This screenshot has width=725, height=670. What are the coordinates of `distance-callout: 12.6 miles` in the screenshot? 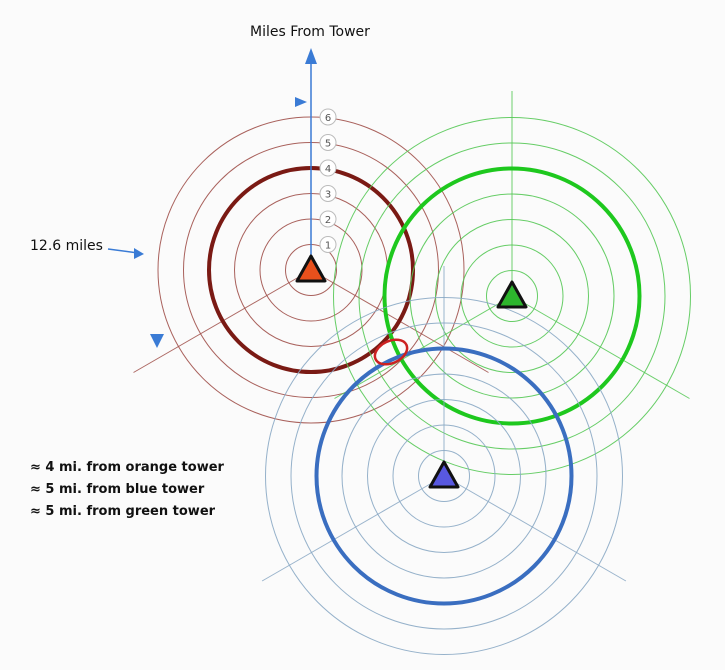 It's located at (66, 246).